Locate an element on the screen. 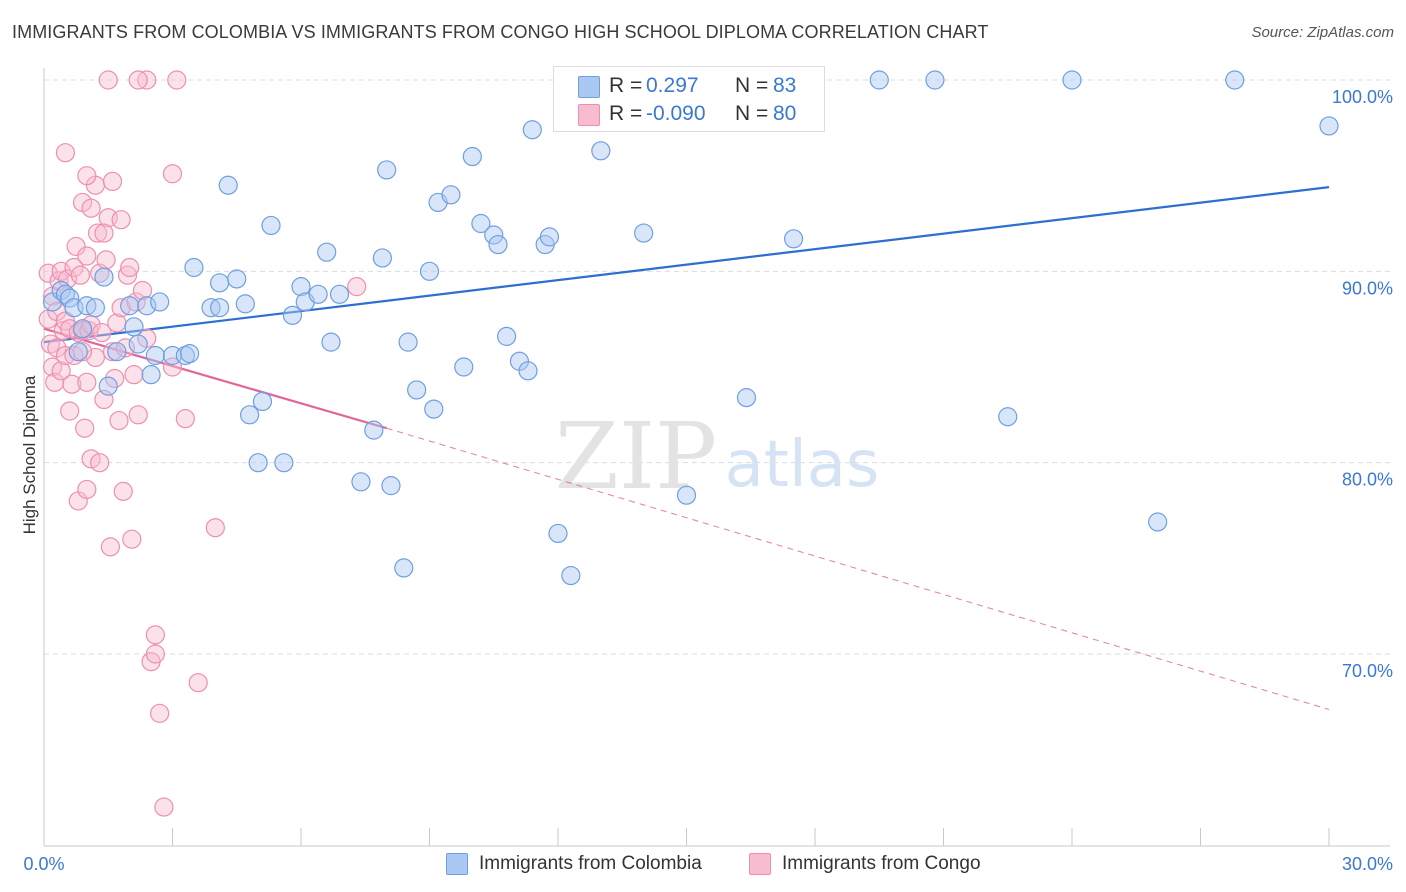 The image size is (1406, 892). source-credit: Source: ZipAtlas.com is located at coordinates (1322, 32).